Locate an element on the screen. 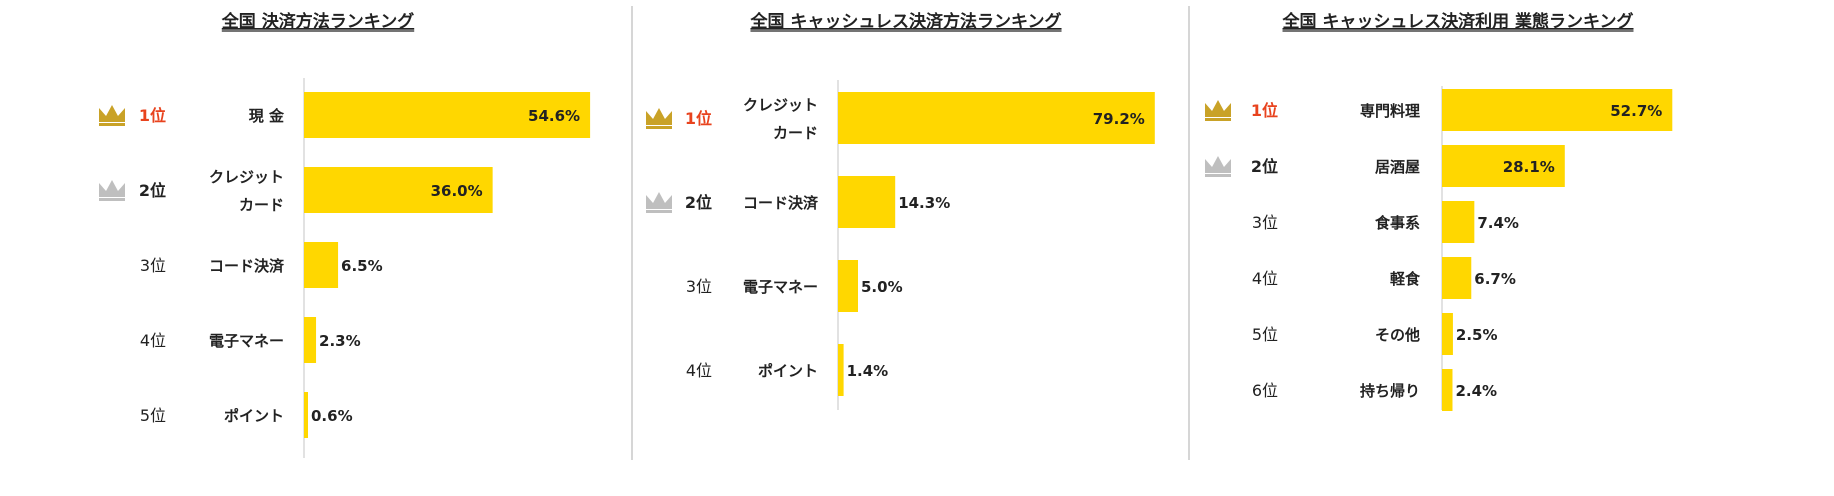 This screenshot has height=496, width=1834. chart-title: 全国 キャッシュレス決済方法ランキング is located at coordinates (905, 21).